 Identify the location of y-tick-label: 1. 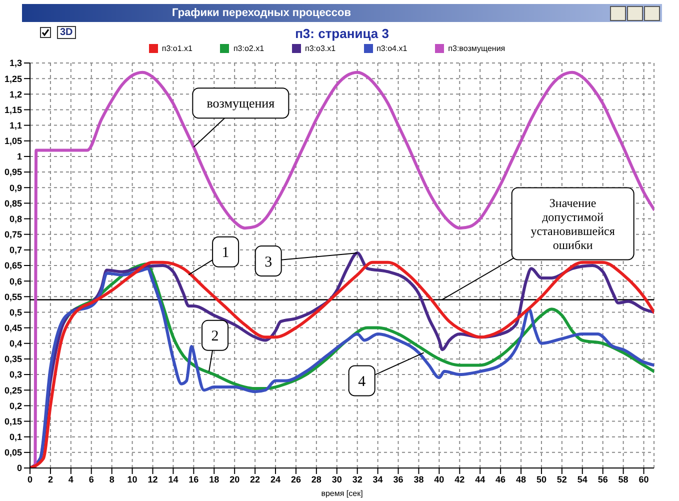
(19, 157).